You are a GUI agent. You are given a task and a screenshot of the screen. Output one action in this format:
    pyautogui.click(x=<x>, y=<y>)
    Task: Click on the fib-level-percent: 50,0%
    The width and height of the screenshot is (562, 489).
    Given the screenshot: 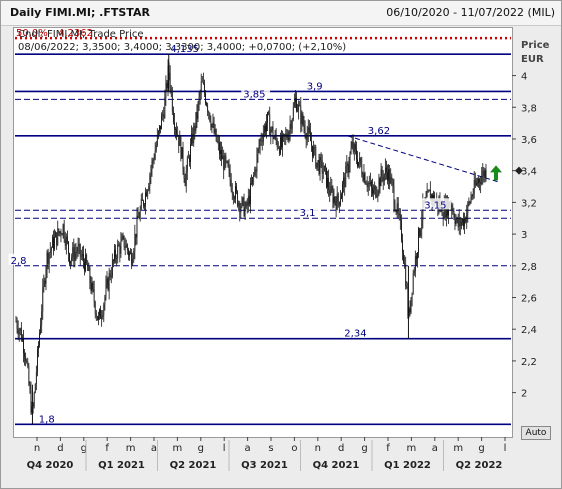 What is the action you would take?
    pyautogui.click(x=32, y=33)
    